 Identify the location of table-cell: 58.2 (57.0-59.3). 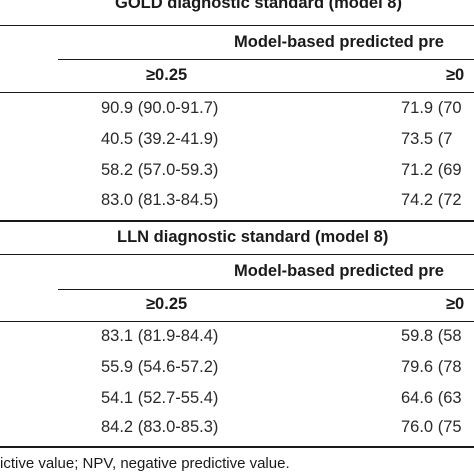
(160, 170).